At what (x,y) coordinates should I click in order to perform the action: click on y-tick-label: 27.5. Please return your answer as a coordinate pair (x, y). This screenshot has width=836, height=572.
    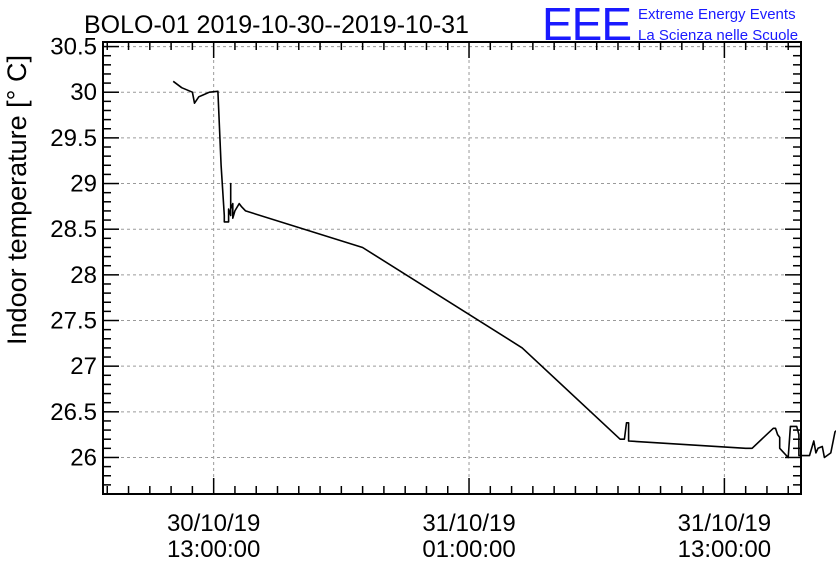
    Looking at the image, I should click on (73, 321).